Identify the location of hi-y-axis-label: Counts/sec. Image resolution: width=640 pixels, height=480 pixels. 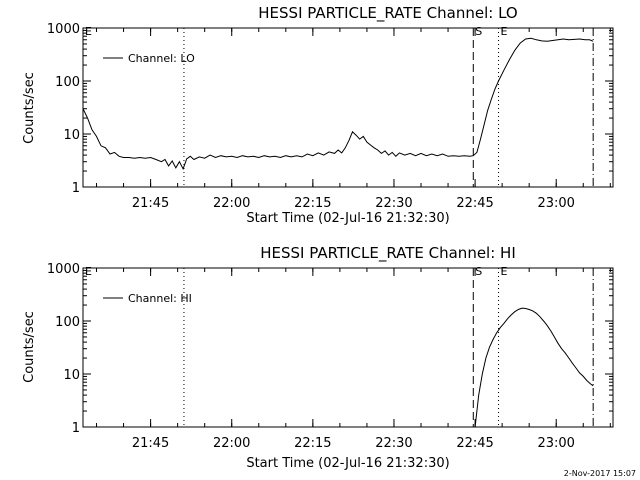
(29, 347).